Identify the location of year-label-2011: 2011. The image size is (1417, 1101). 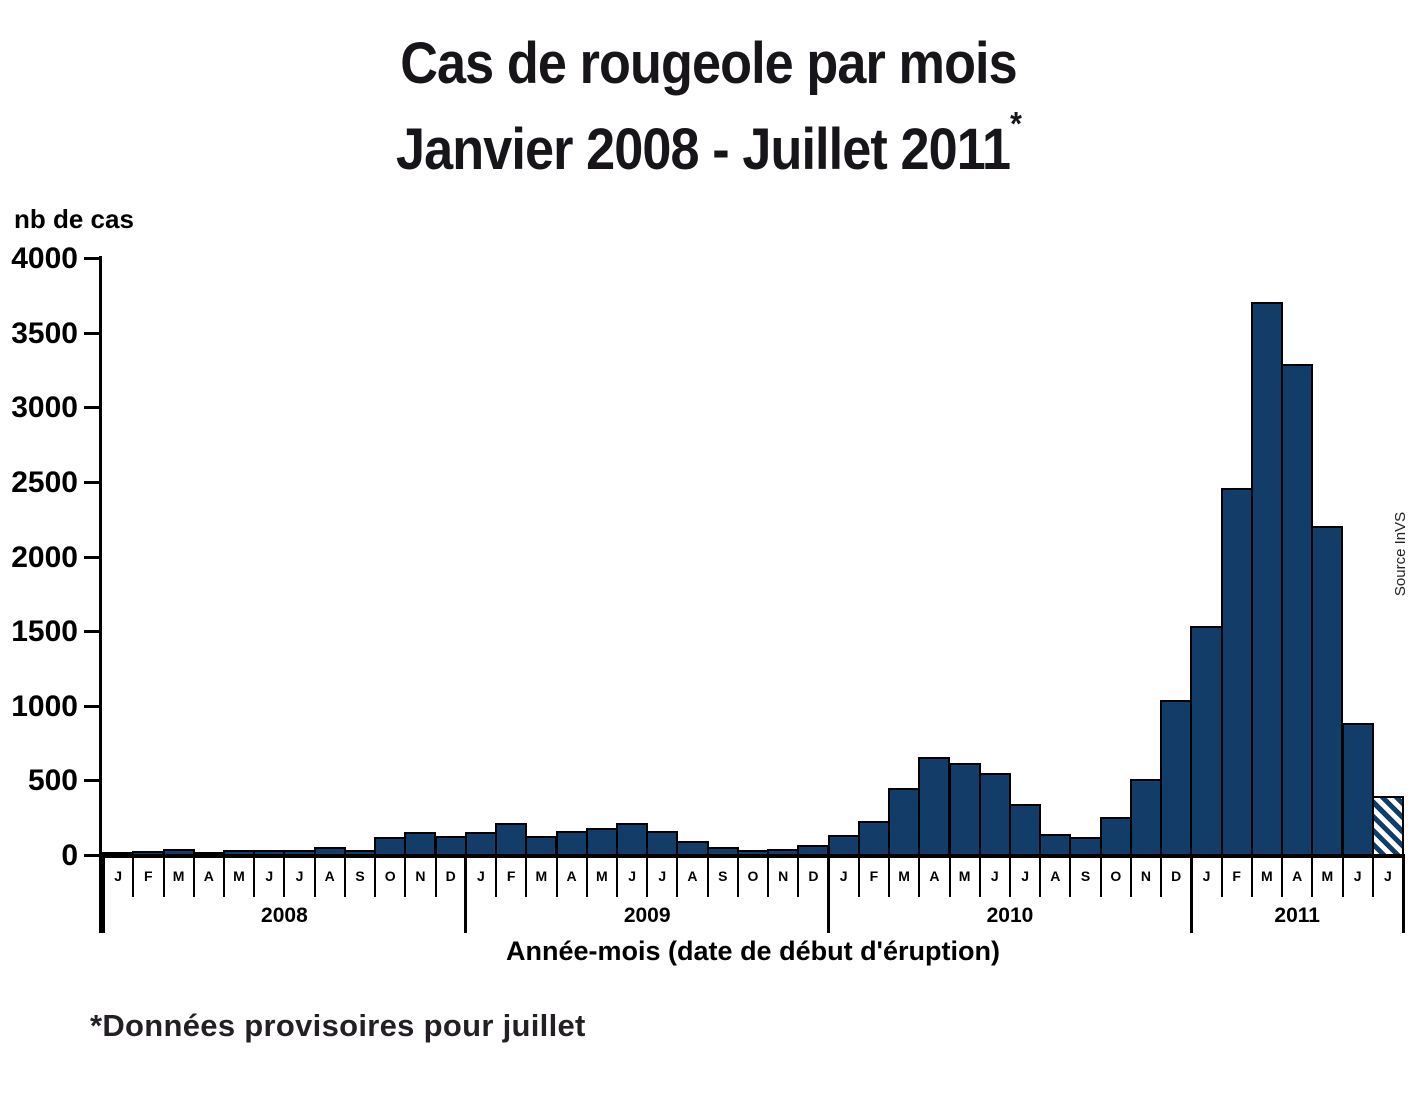
(1297, 915).